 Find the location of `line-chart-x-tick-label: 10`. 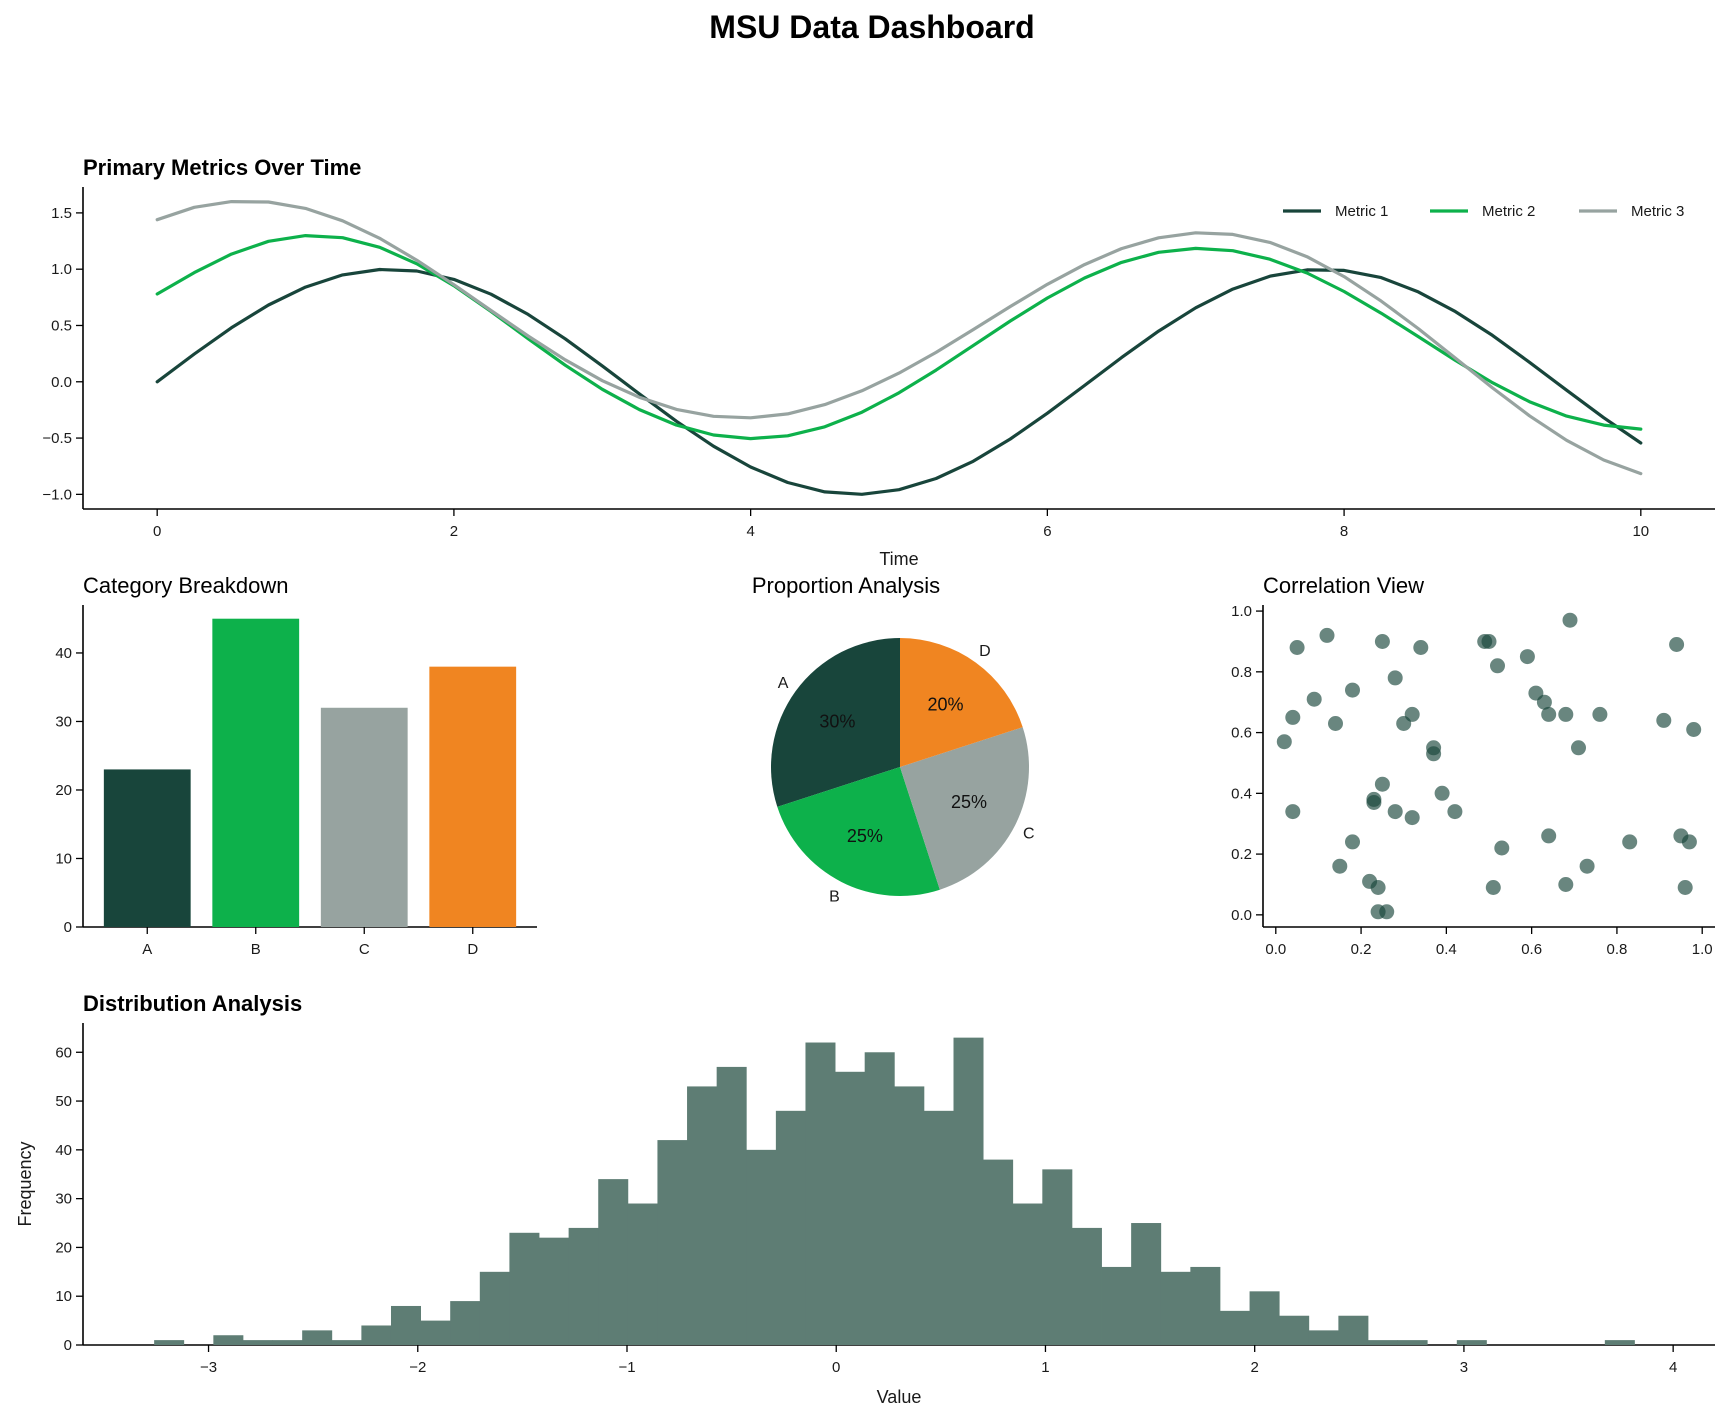

line-chart-x-tick-label: 10 is located at coordinates (1640, 531).